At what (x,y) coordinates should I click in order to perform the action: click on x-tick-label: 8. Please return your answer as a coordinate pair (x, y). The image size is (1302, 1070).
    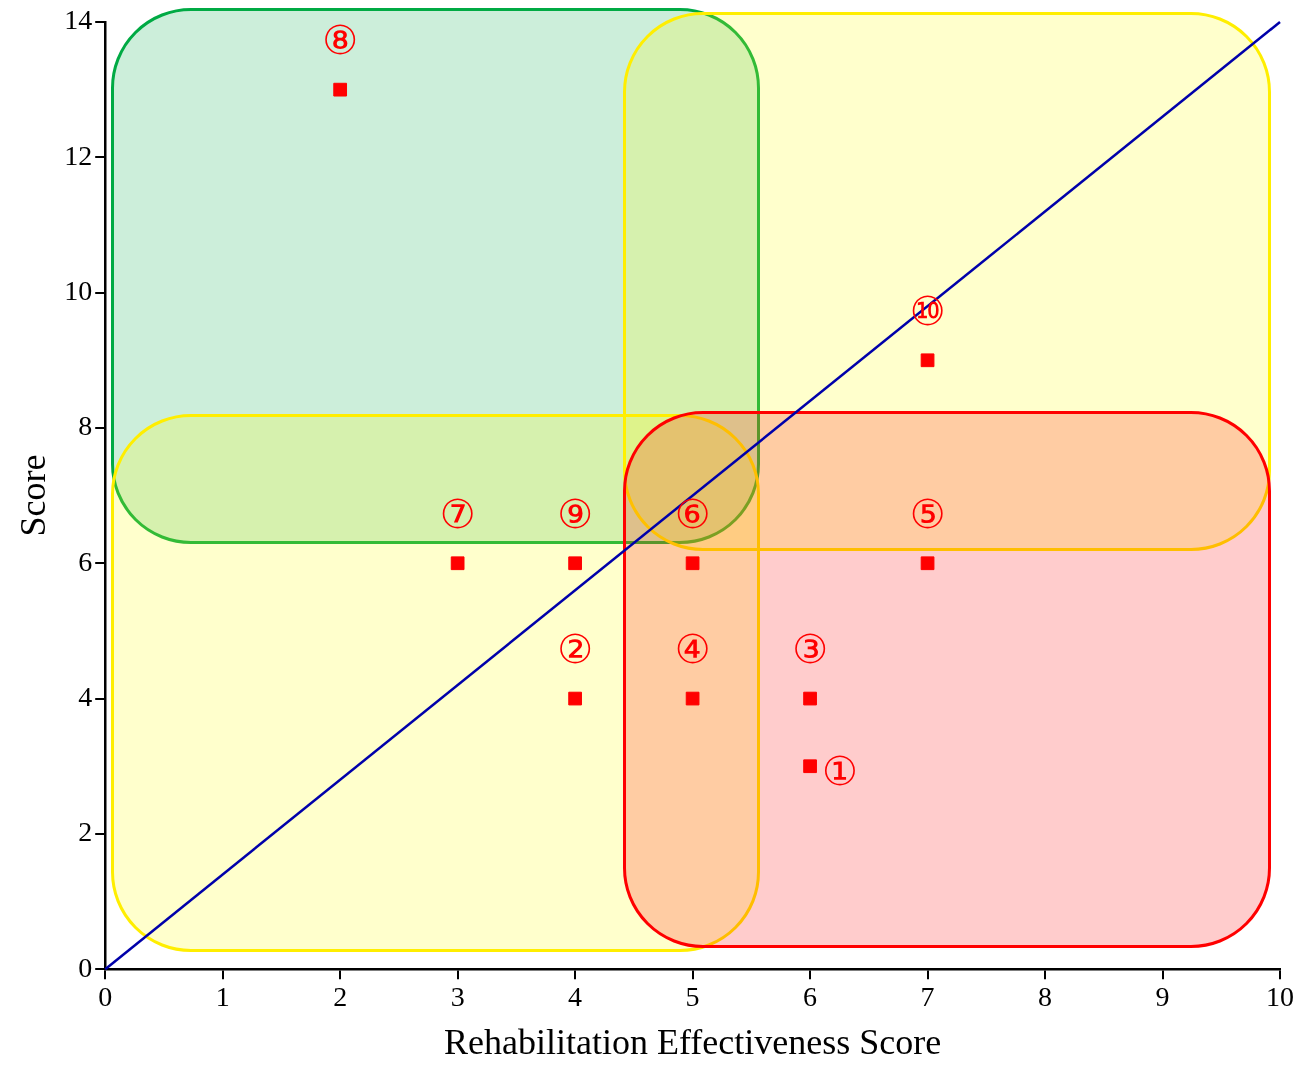
    Looking at the image, I should click on (1045, 997).